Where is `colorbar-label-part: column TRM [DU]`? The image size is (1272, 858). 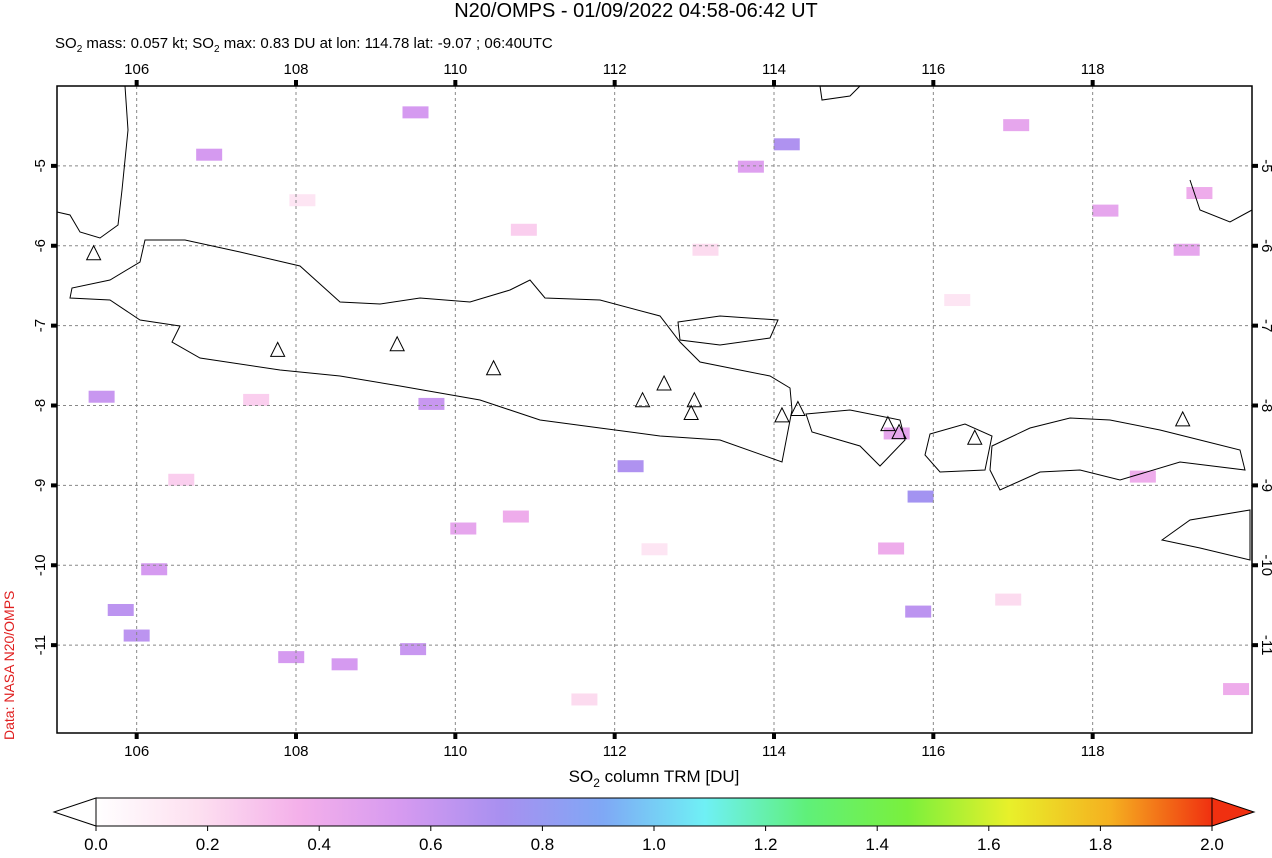 colorbar-label-part: column TRM [DU] is located at coordinates (670, 776).